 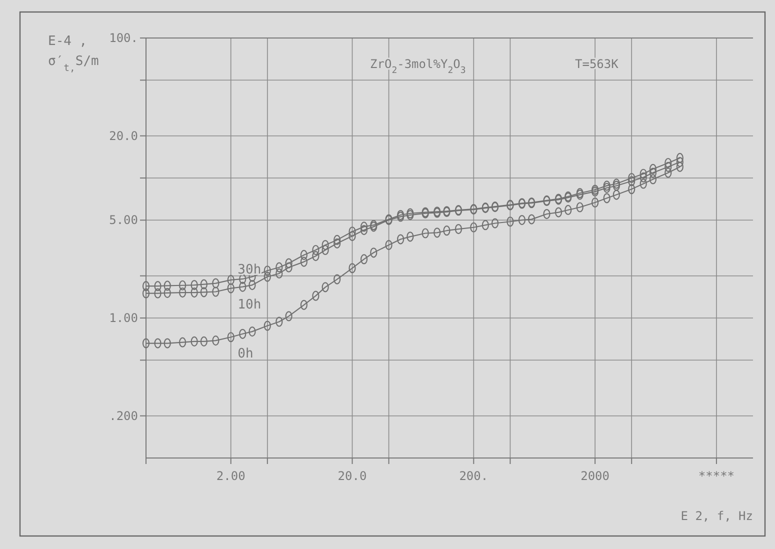 What do you see at coordinates (716, 476) in the screenshot?
I see `x-tick-label: *****` at bounding box center [716, 476].